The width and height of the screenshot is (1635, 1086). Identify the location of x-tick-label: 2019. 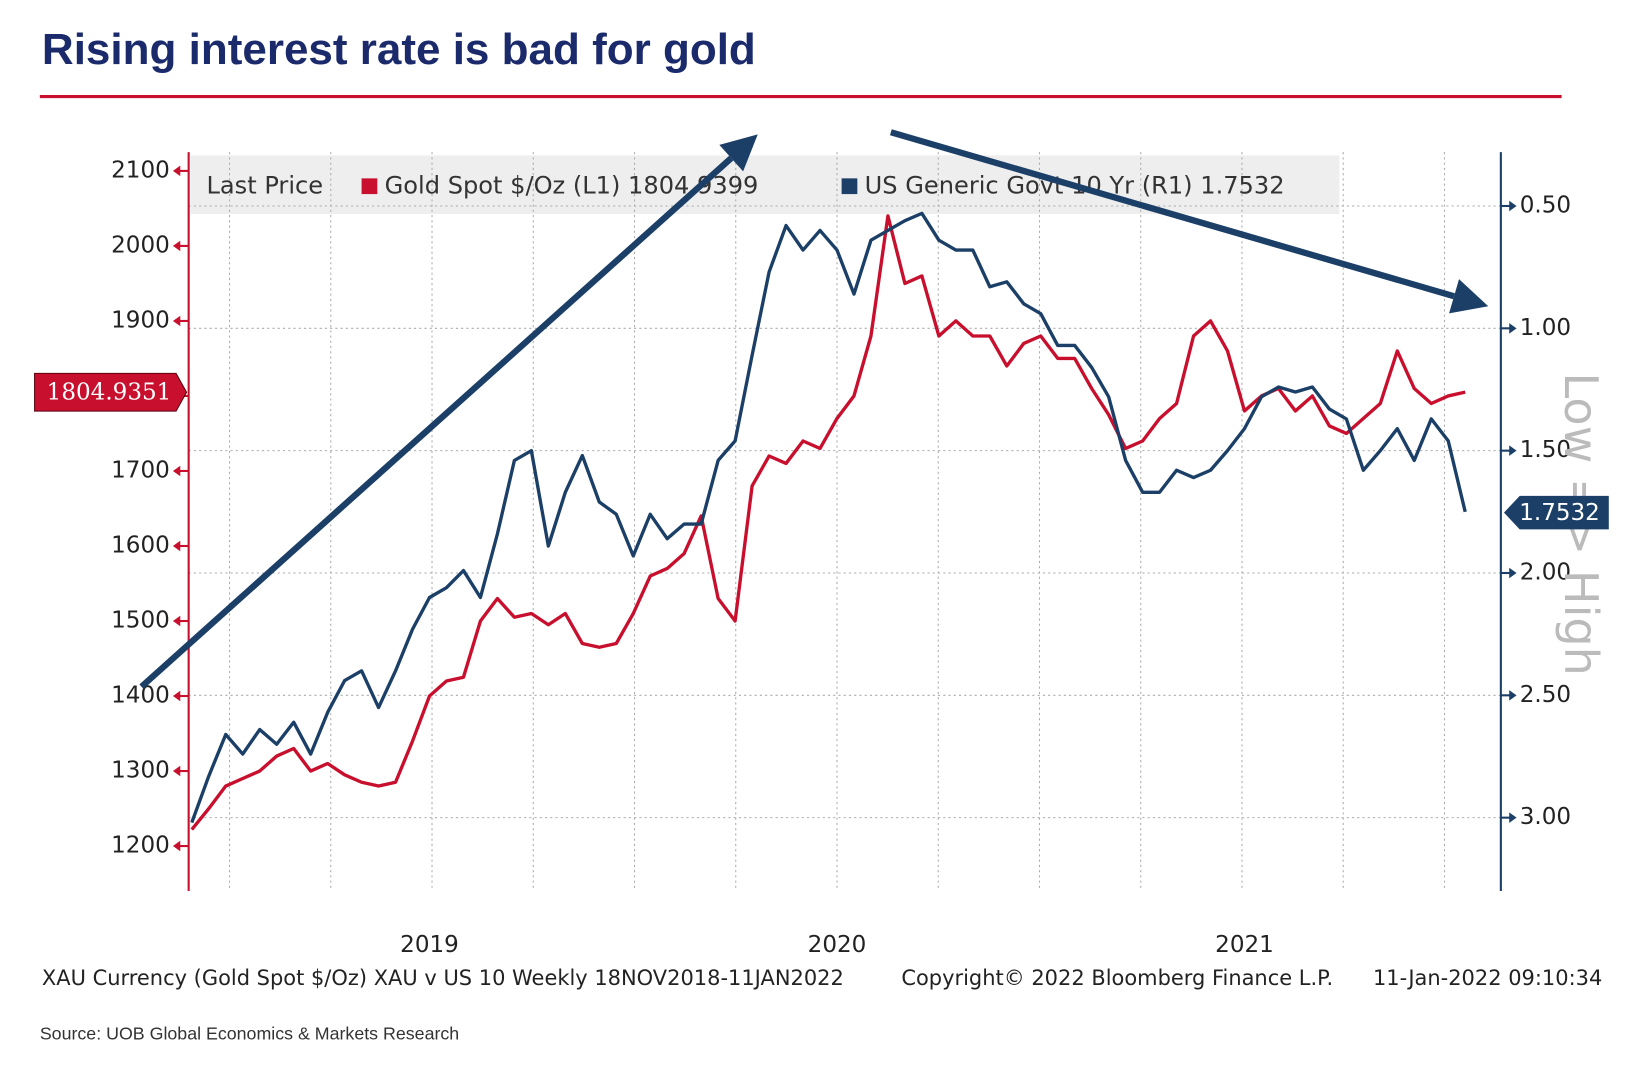
(429, 945).